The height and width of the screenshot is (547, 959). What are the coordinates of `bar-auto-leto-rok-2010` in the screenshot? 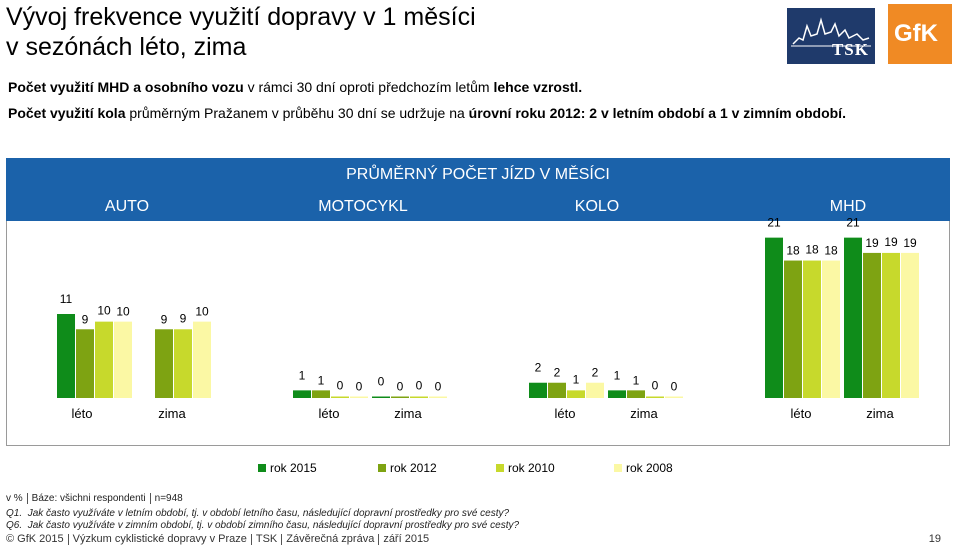 It's located at (104, 359).